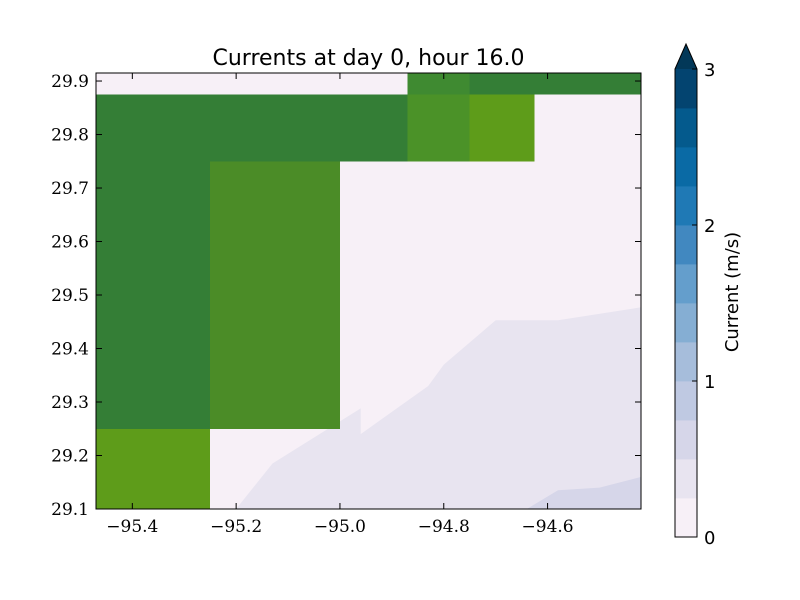 This screenshot has height=600, width=800. What do you see at coordinates (548, 527) in the screenshot?
I see `x-tick-label: −94.6` at bounding box center [548, 527].